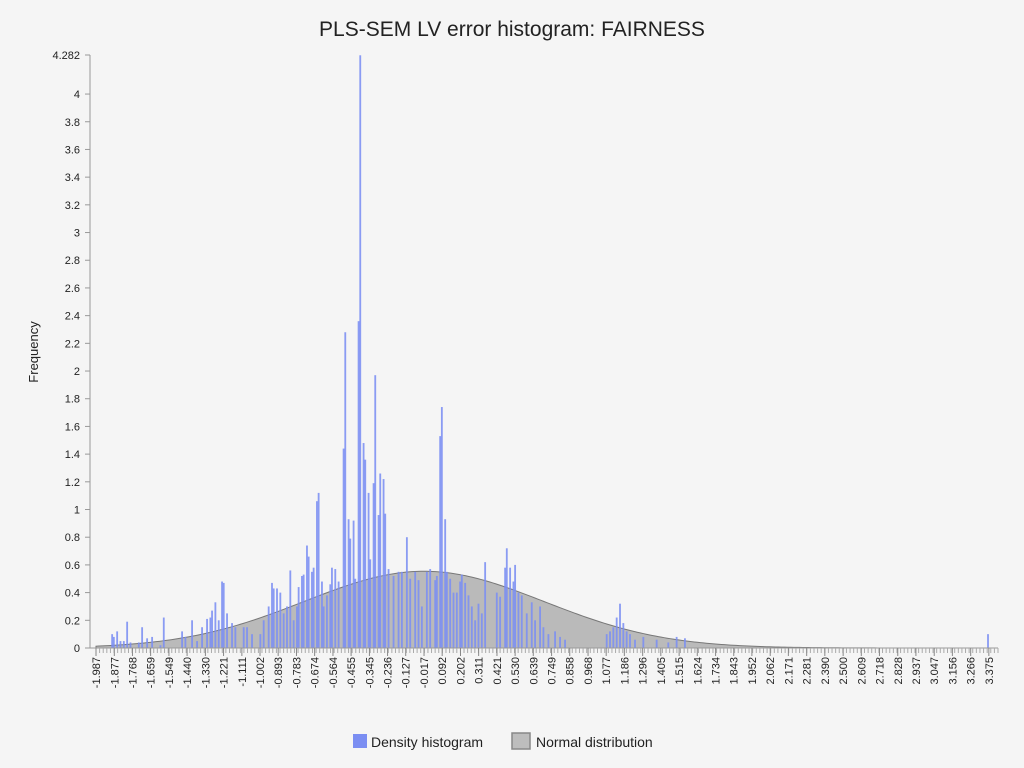 This screenshot has width=1024, height=768. What do you see at coordinates (717, 671) in the screenshot?
I see `x-tick-label: 1.734` at bounding box center [717, 671].